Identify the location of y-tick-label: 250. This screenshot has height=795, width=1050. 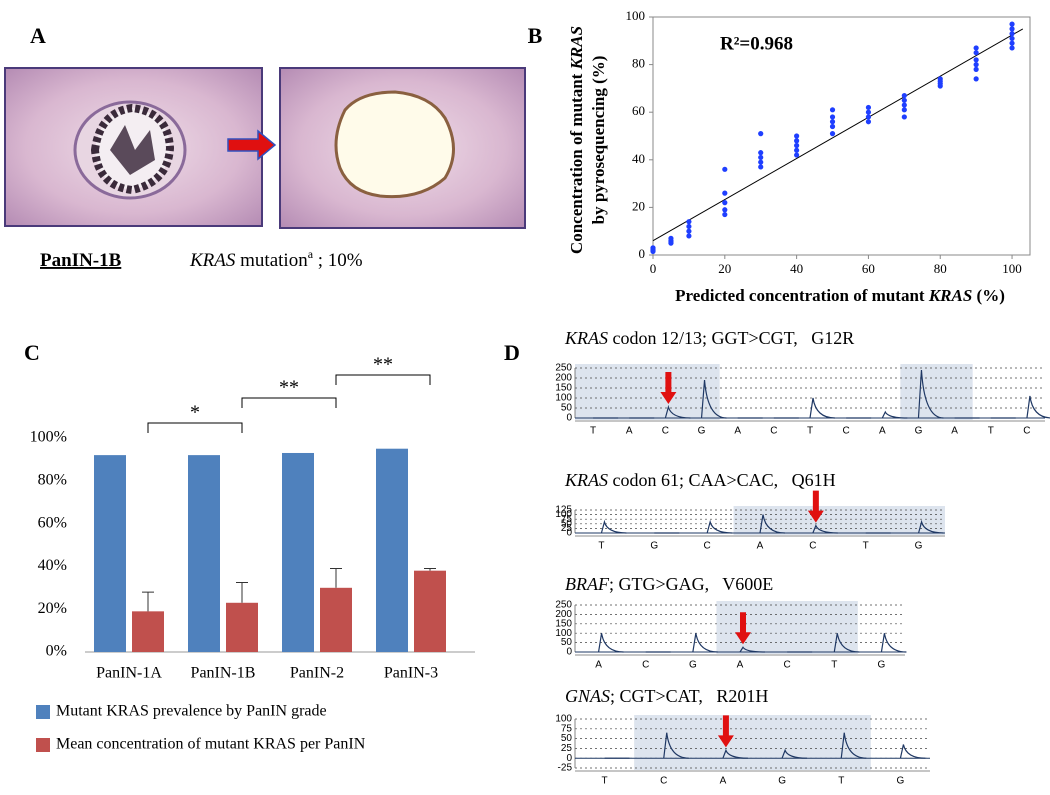
(563, 605).